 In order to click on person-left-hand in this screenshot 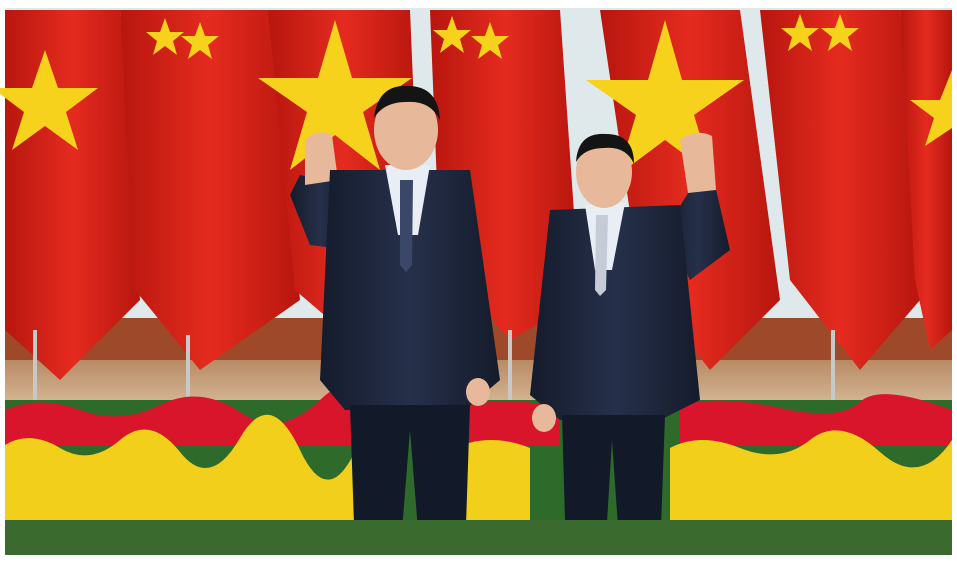, I will do `click(321, 158)`.